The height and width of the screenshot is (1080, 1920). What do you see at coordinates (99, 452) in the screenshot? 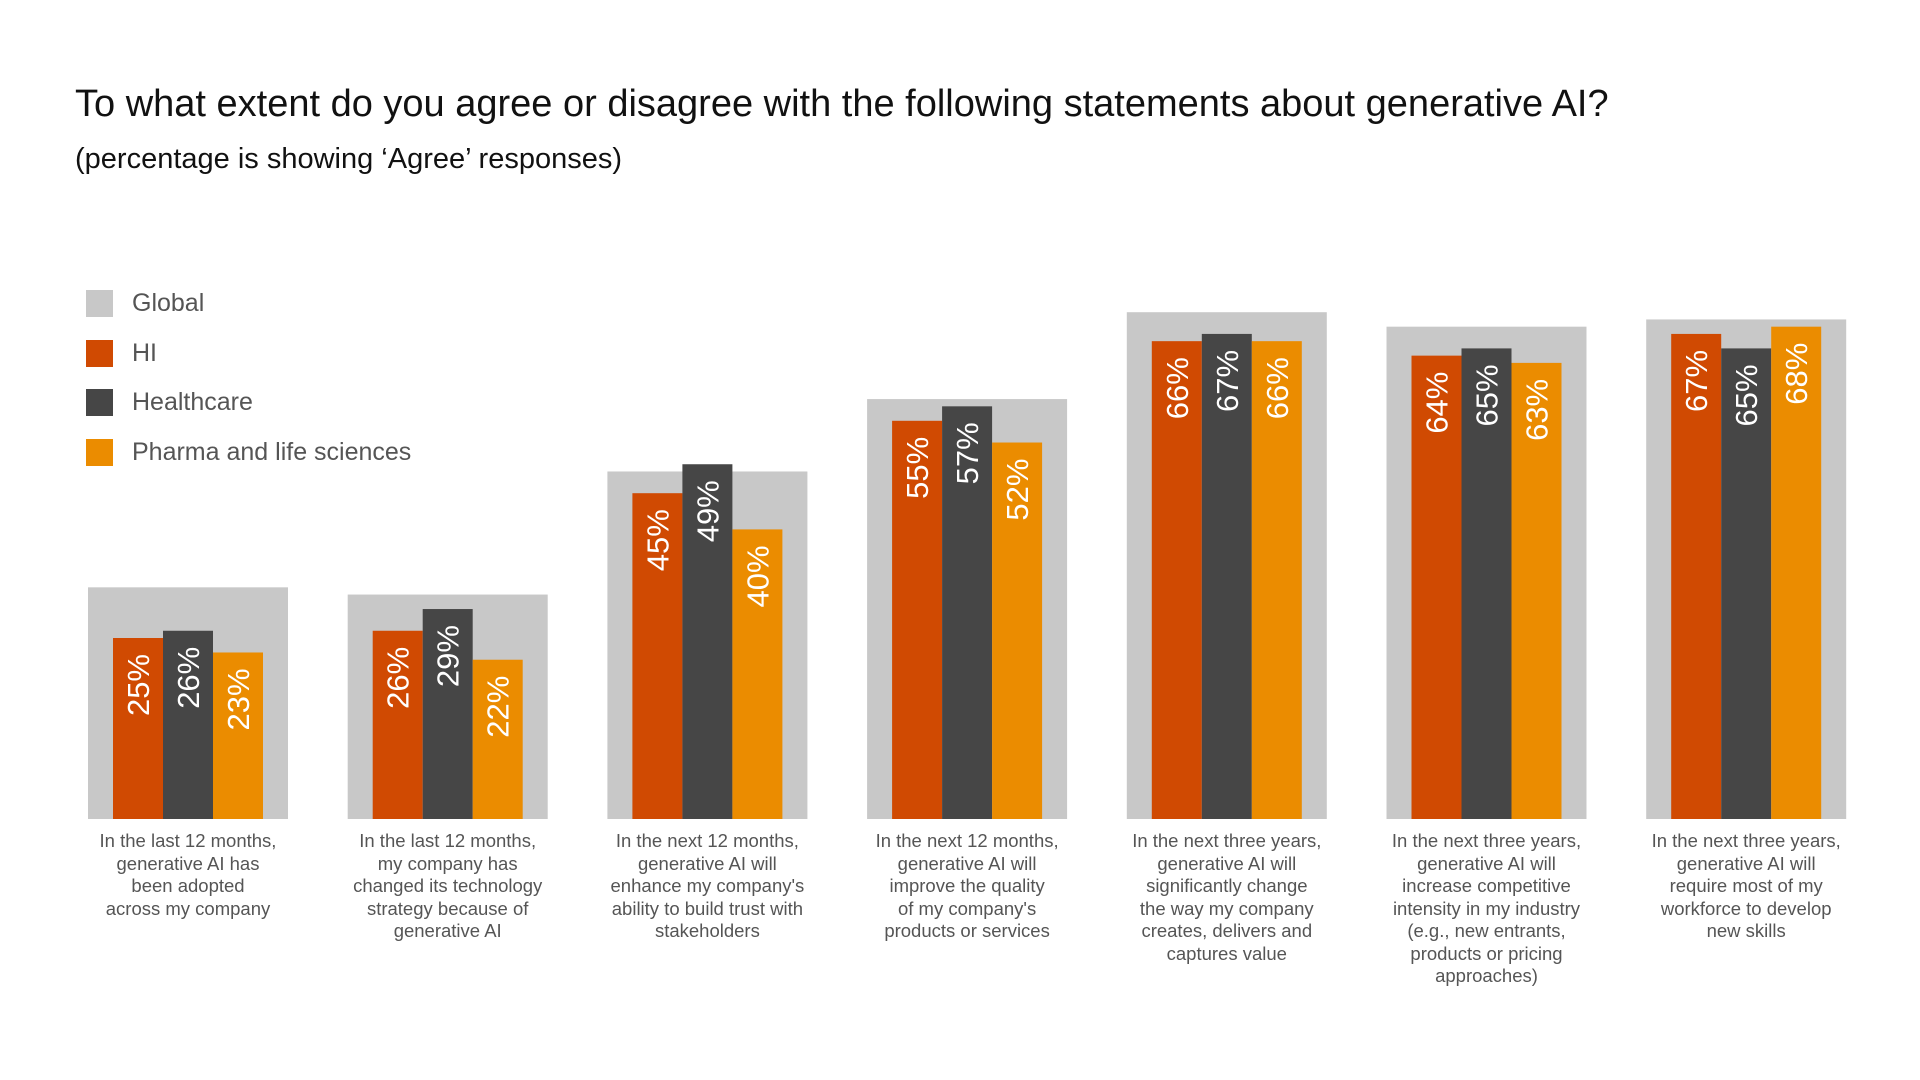
I see `legend-swatch-pharma` at bounding box center [99, 452].